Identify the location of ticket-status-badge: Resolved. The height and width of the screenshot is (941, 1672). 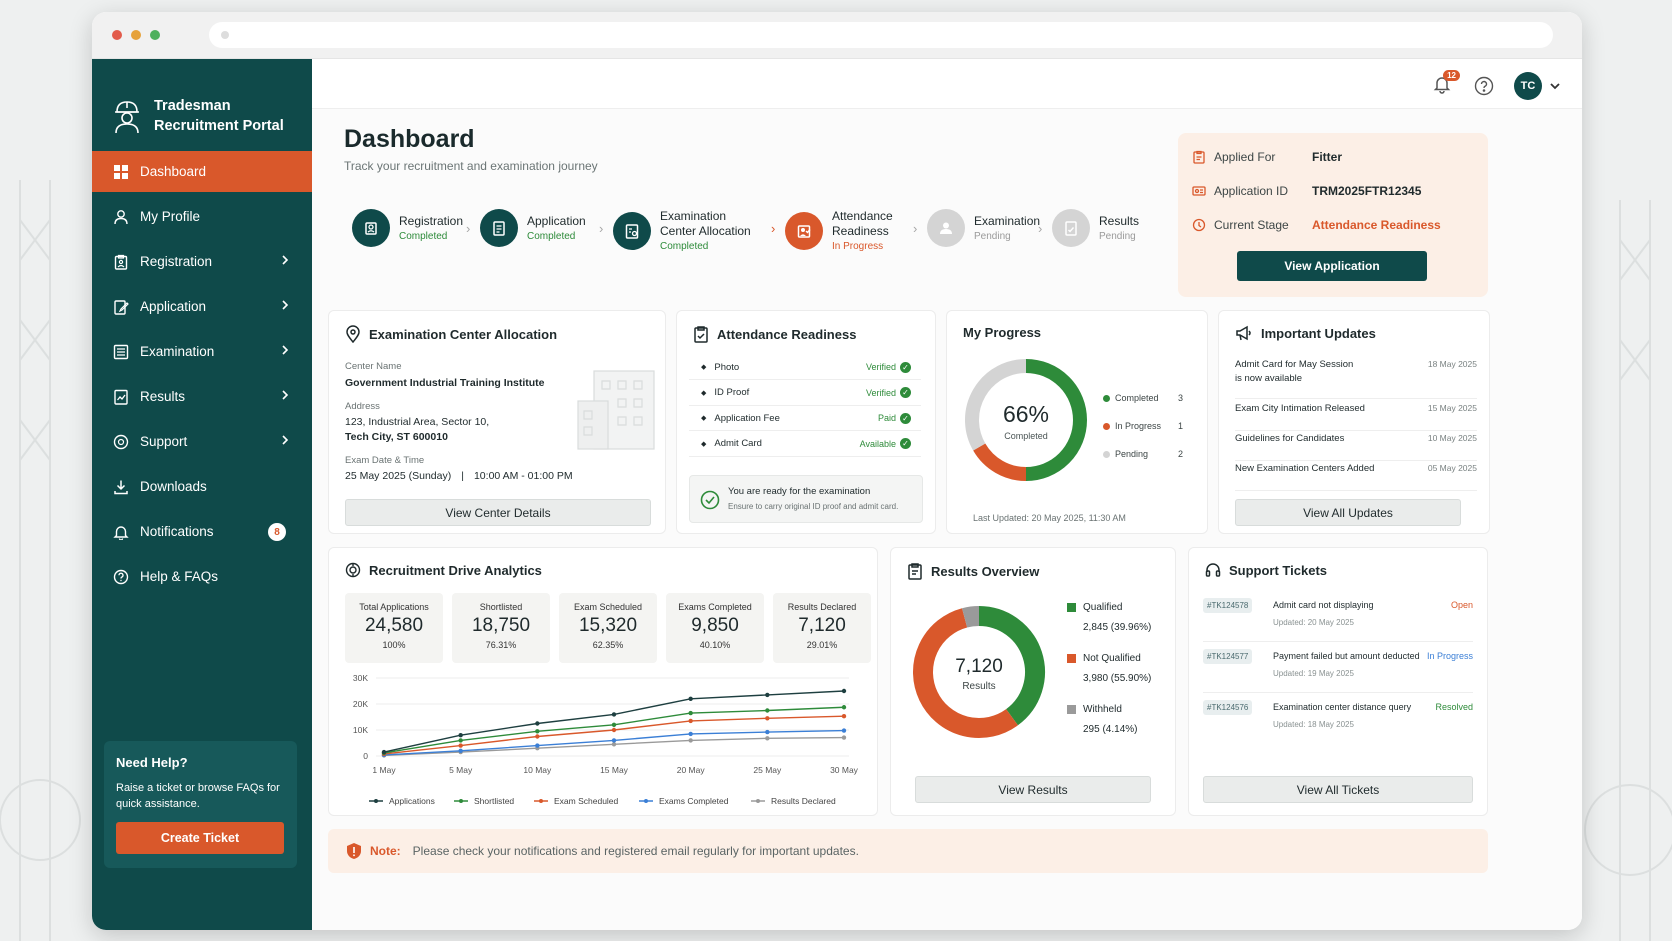
(1454, 707).